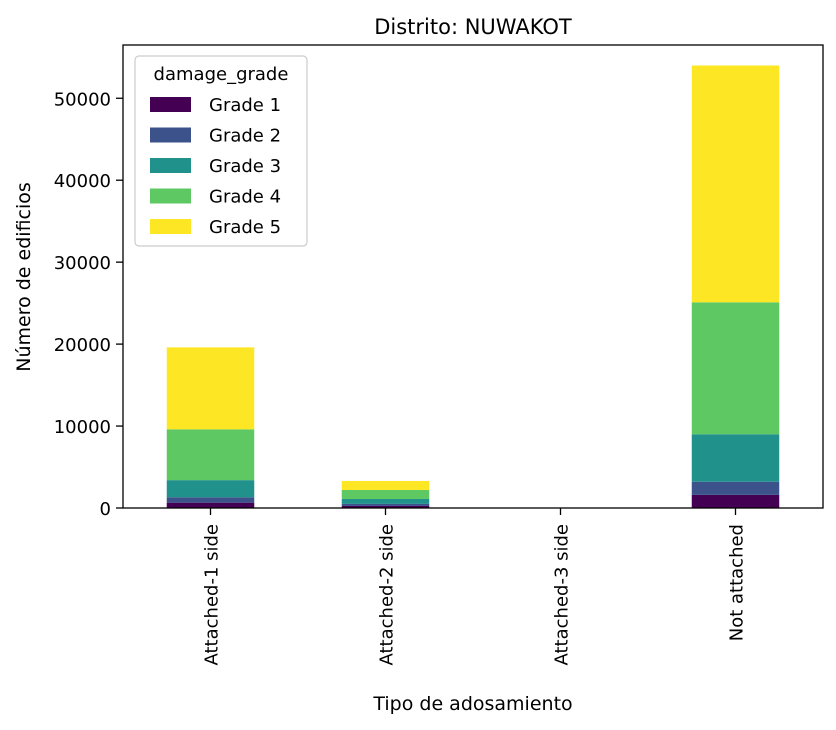  I want to click on x-axis-label: Tipo de adosamiento, so click(472, 704).